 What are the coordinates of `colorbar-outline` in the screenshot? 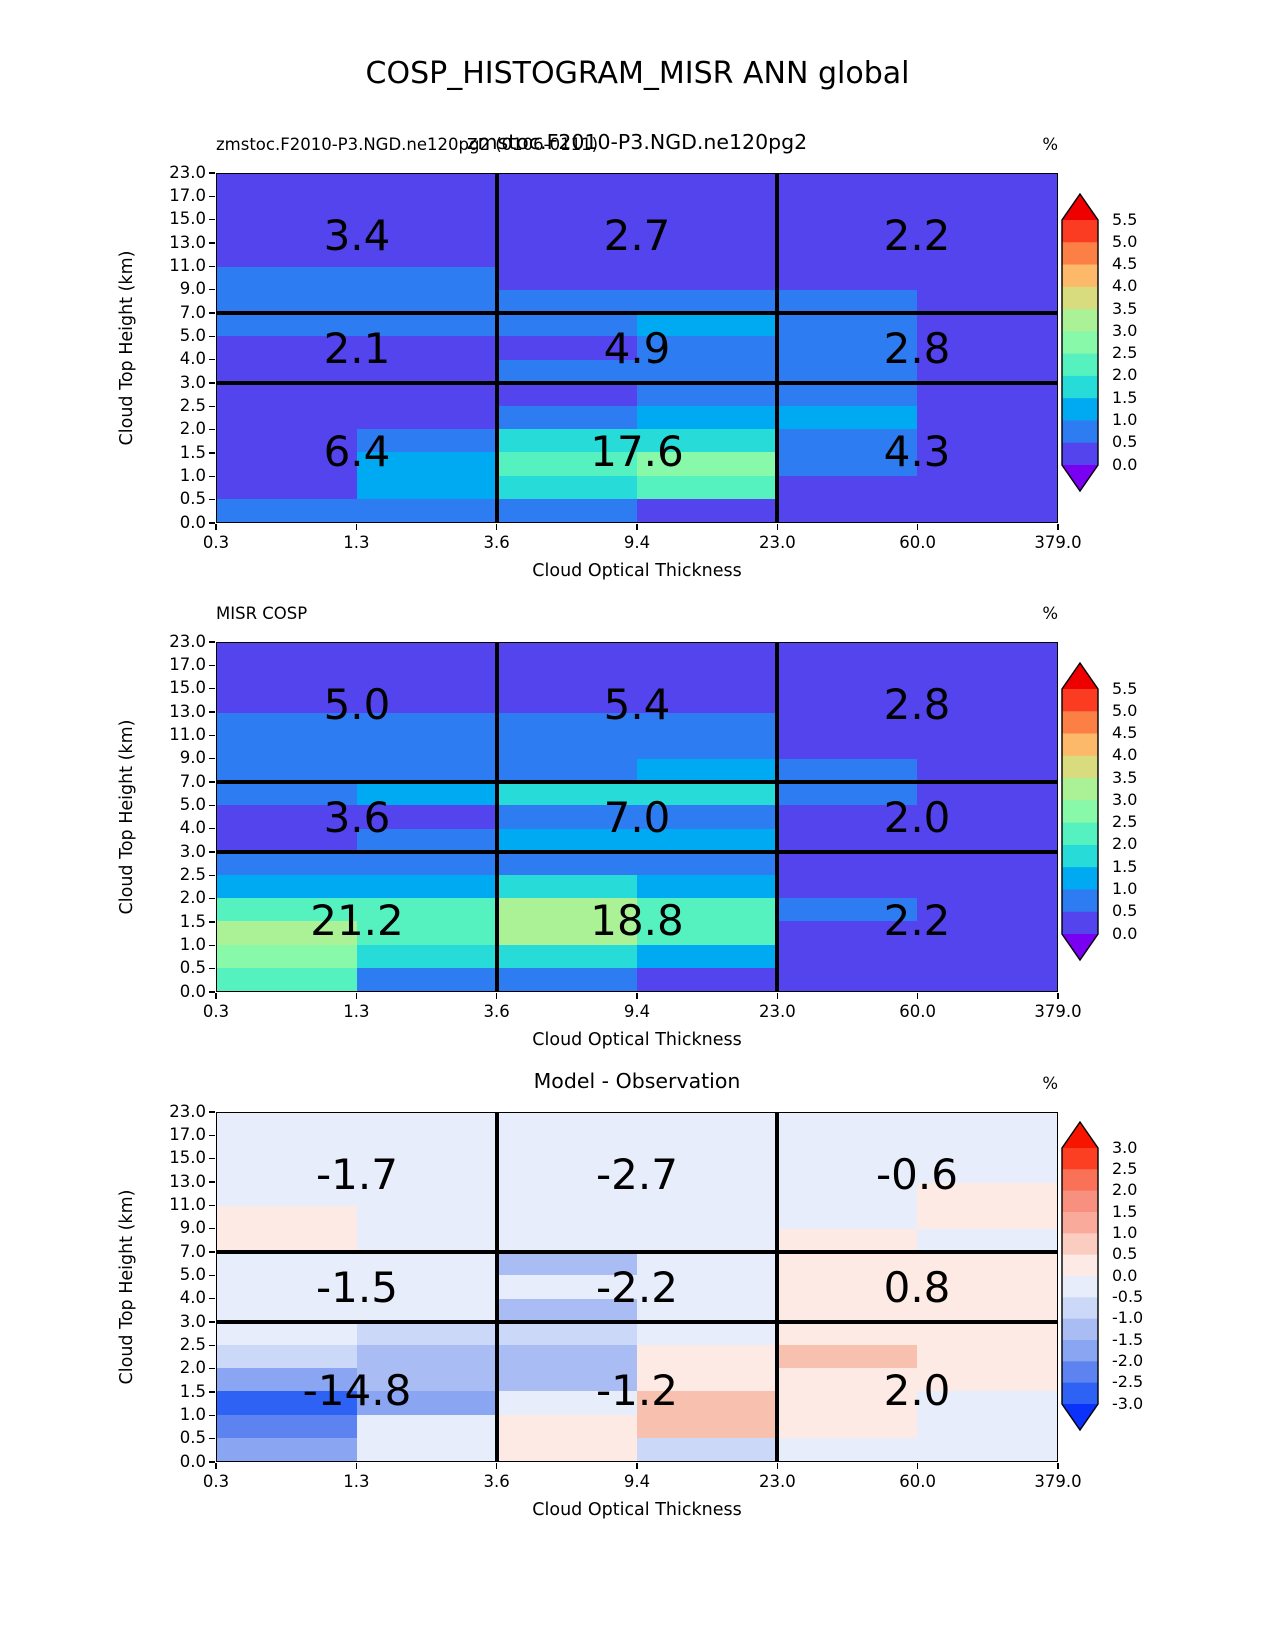 It's located at (1080, 812).